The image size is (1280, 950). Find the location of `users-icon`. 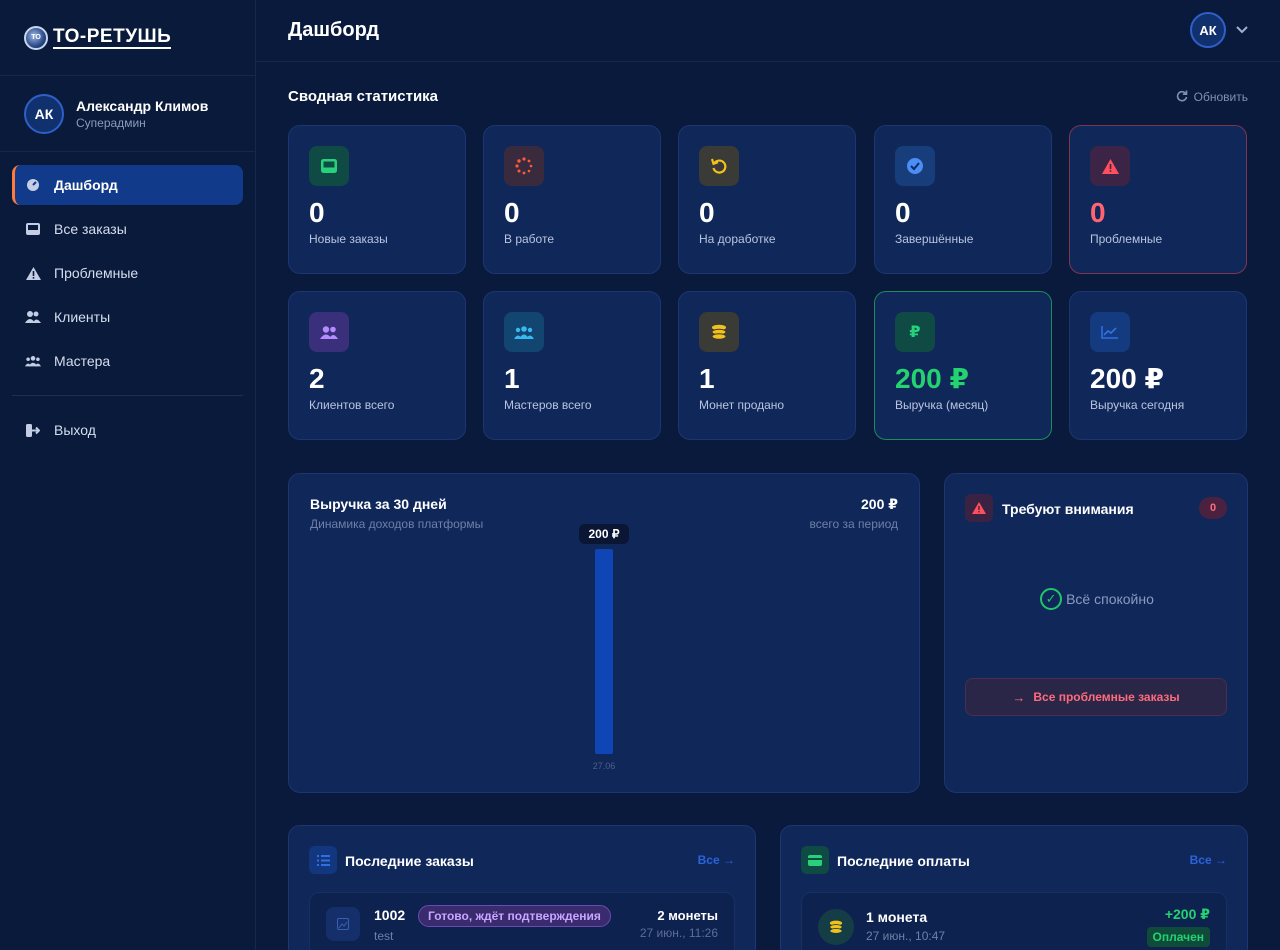

users-icon is located at coordinates (329, 332).